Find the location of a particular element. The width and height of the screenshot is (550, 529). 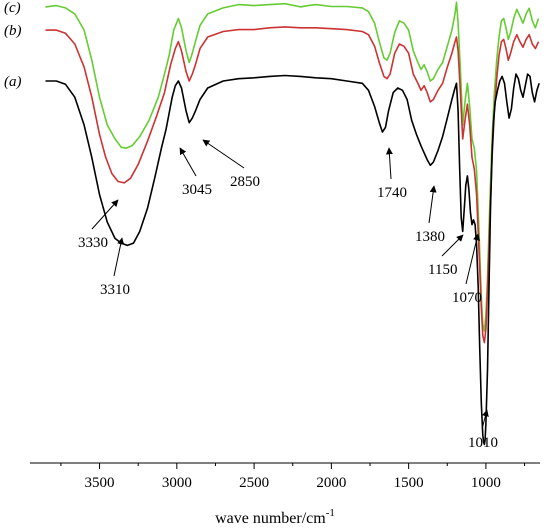

annotation-label-3310: 3310 is located at coordinates (115, 290).